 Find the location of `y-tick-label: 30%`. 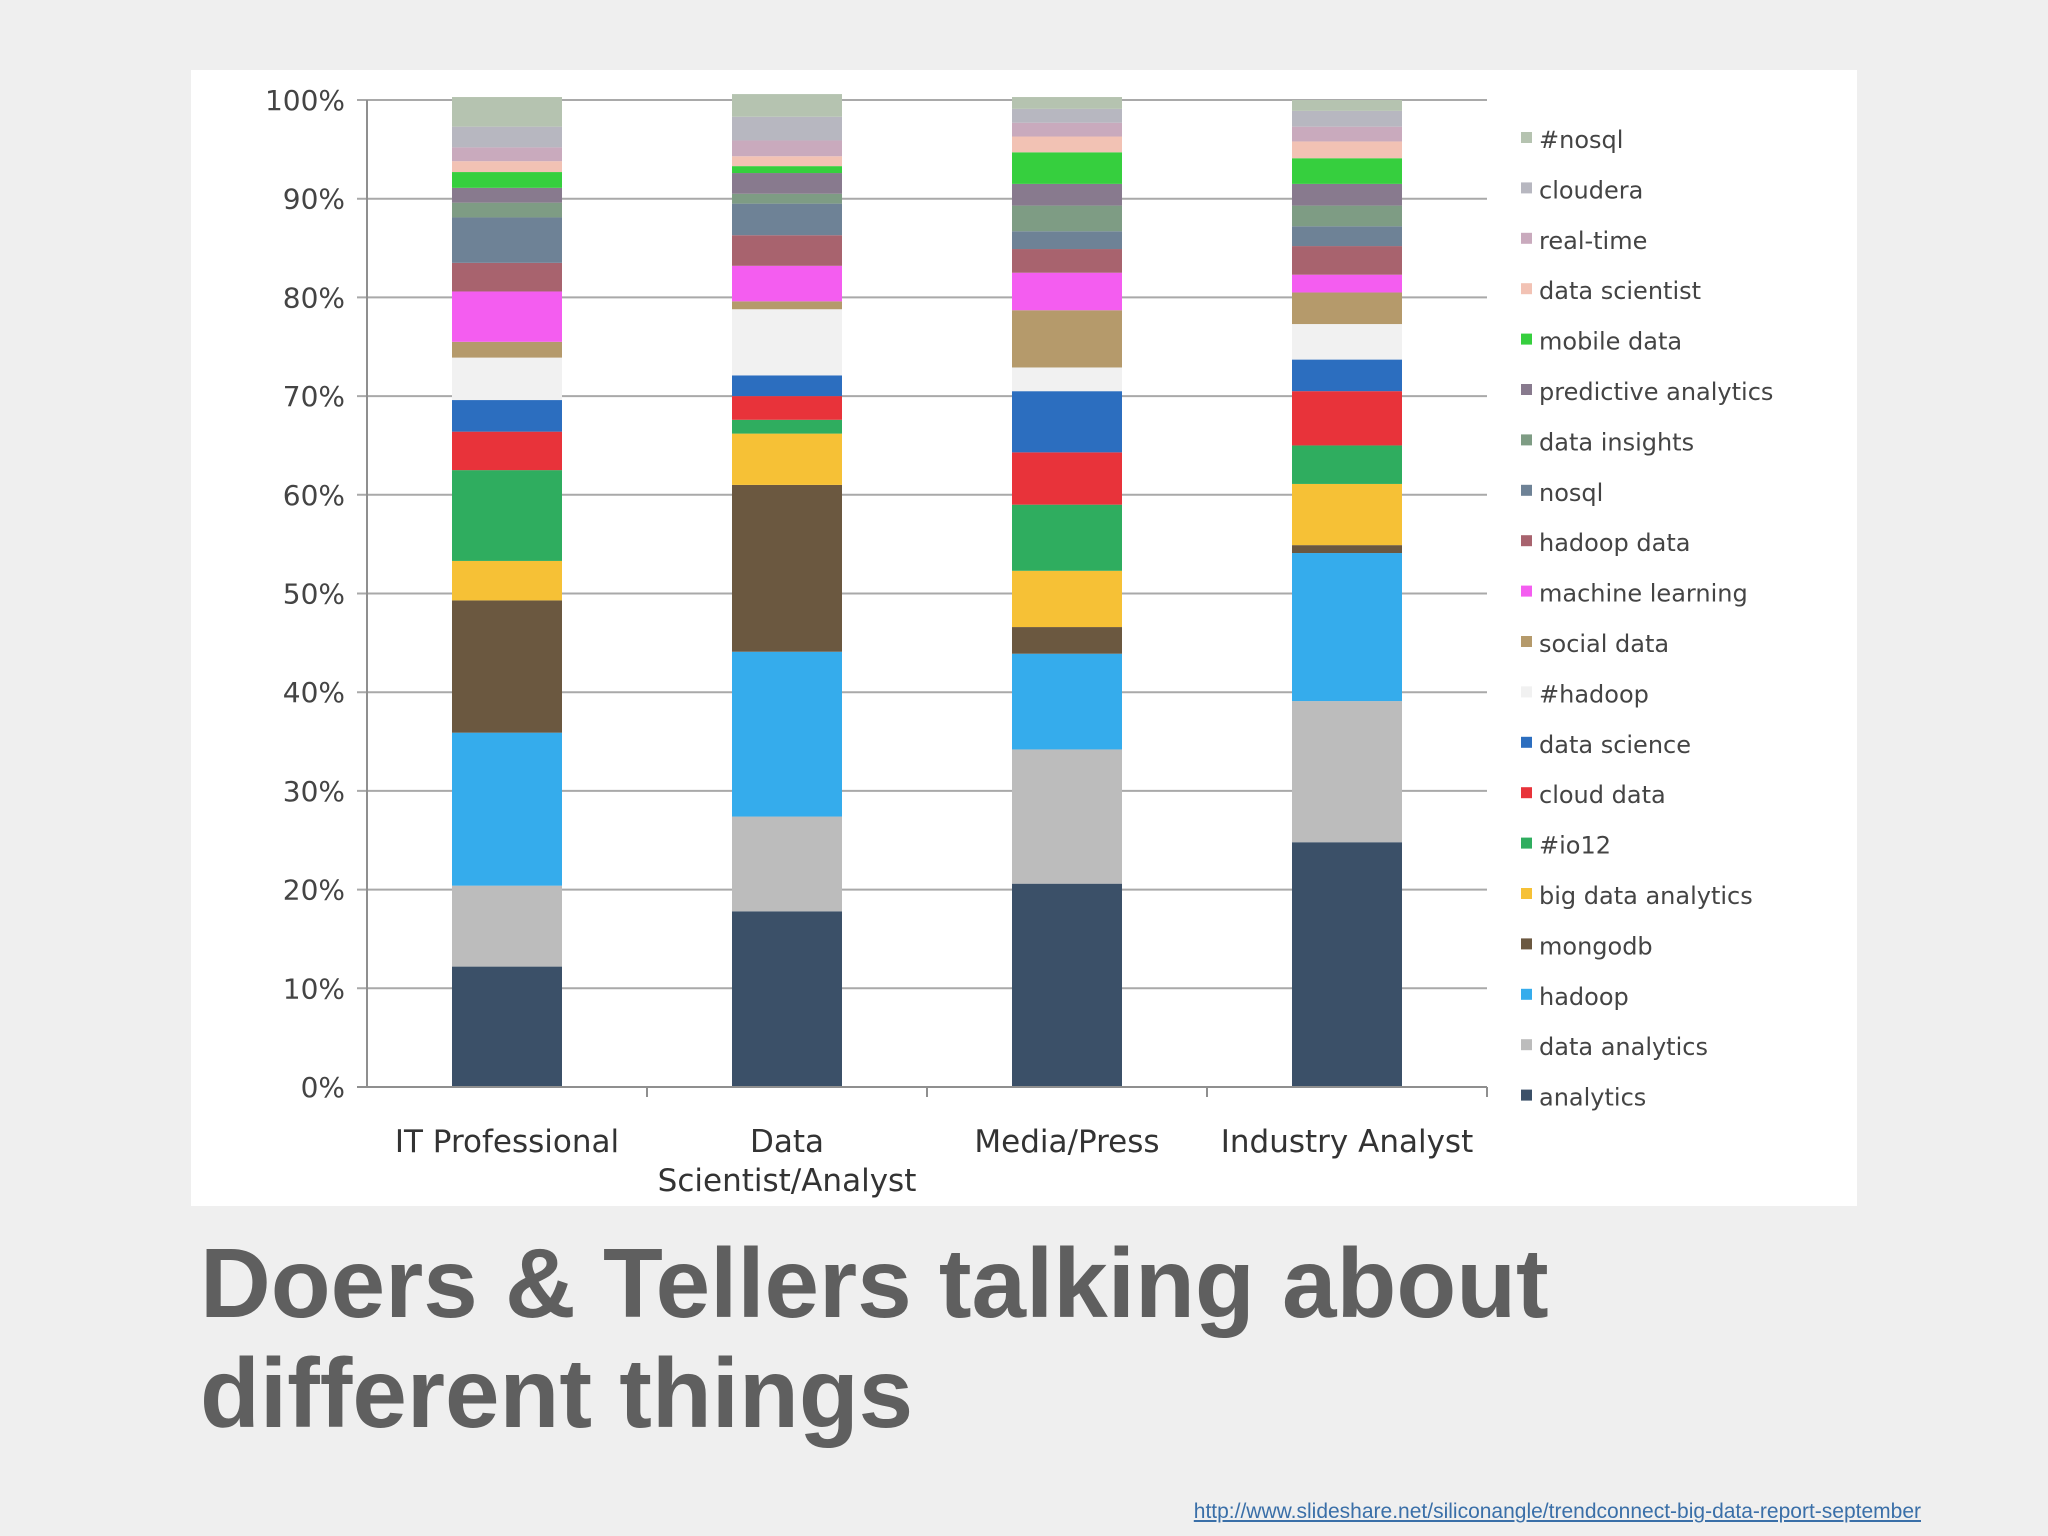

y-tick-label: 30% is located at coordinates (314, 791).